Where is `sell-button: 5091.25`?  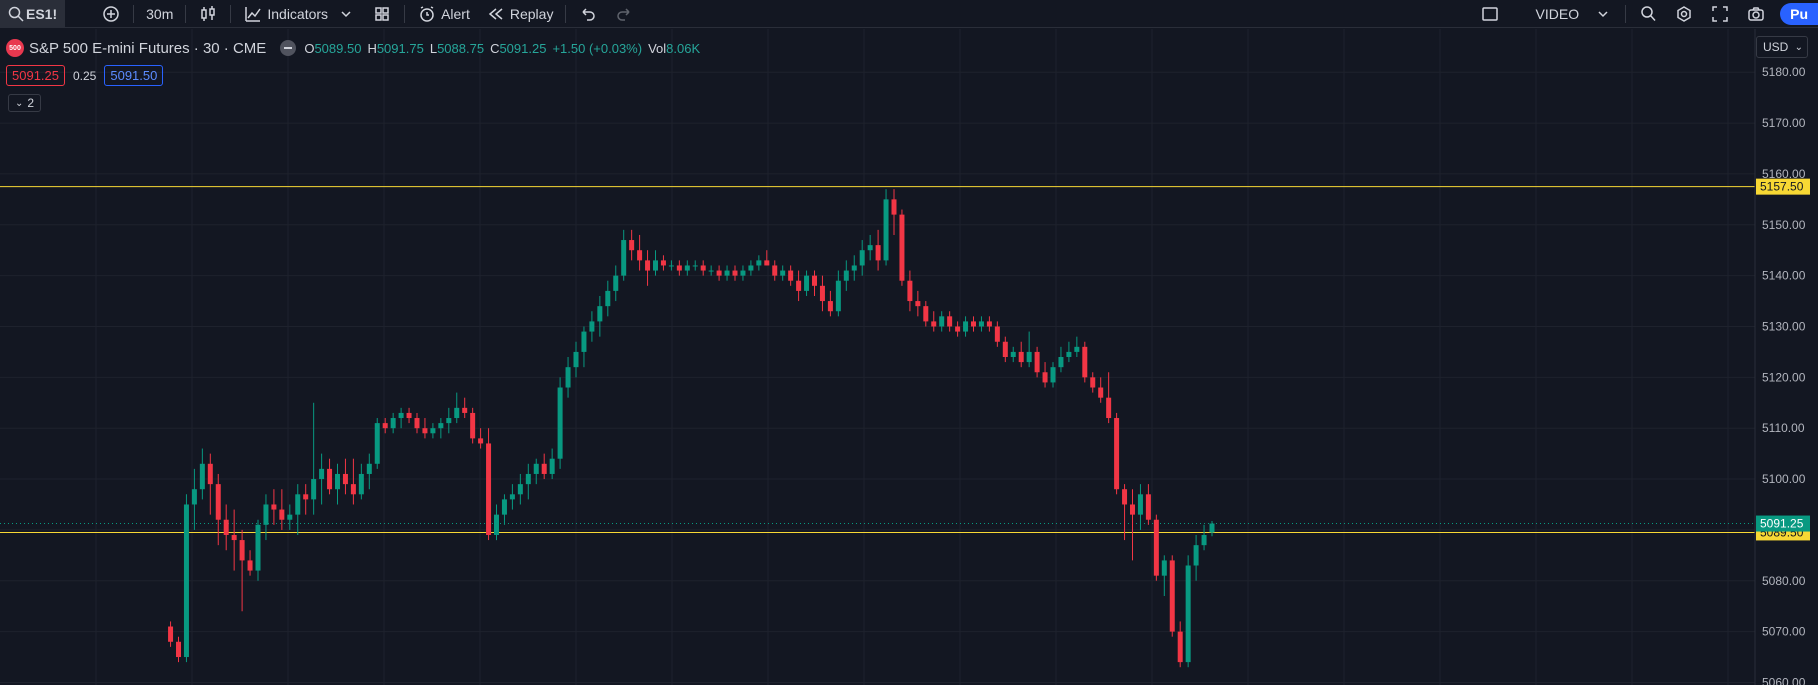 sell-button: 5091.25 is located at coordinates (35, 75).